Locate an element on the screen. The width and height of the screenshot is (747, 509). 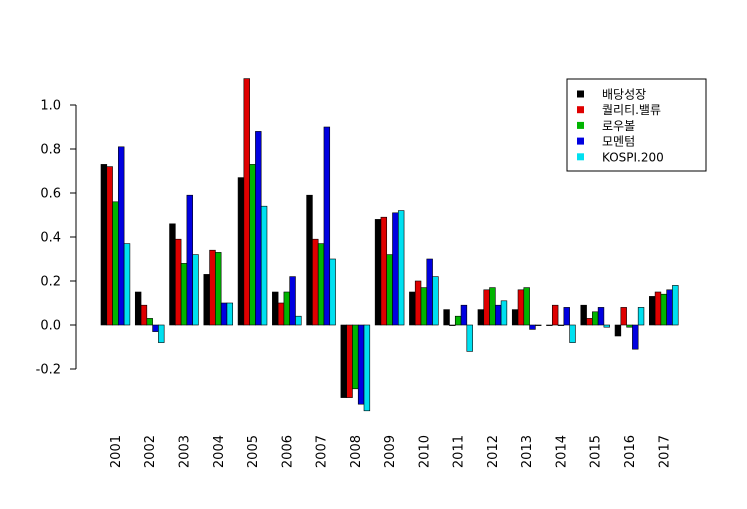
bar-group-2001 is located at coordinates (115, 236).